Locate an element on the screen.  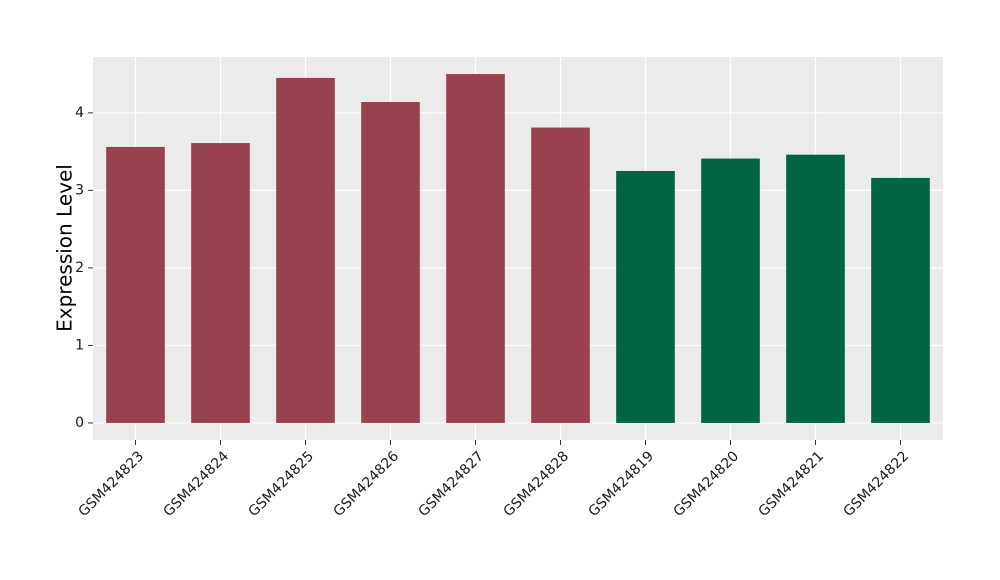
x-tick-label: GSM424827 is located at coordinates (452, 484).